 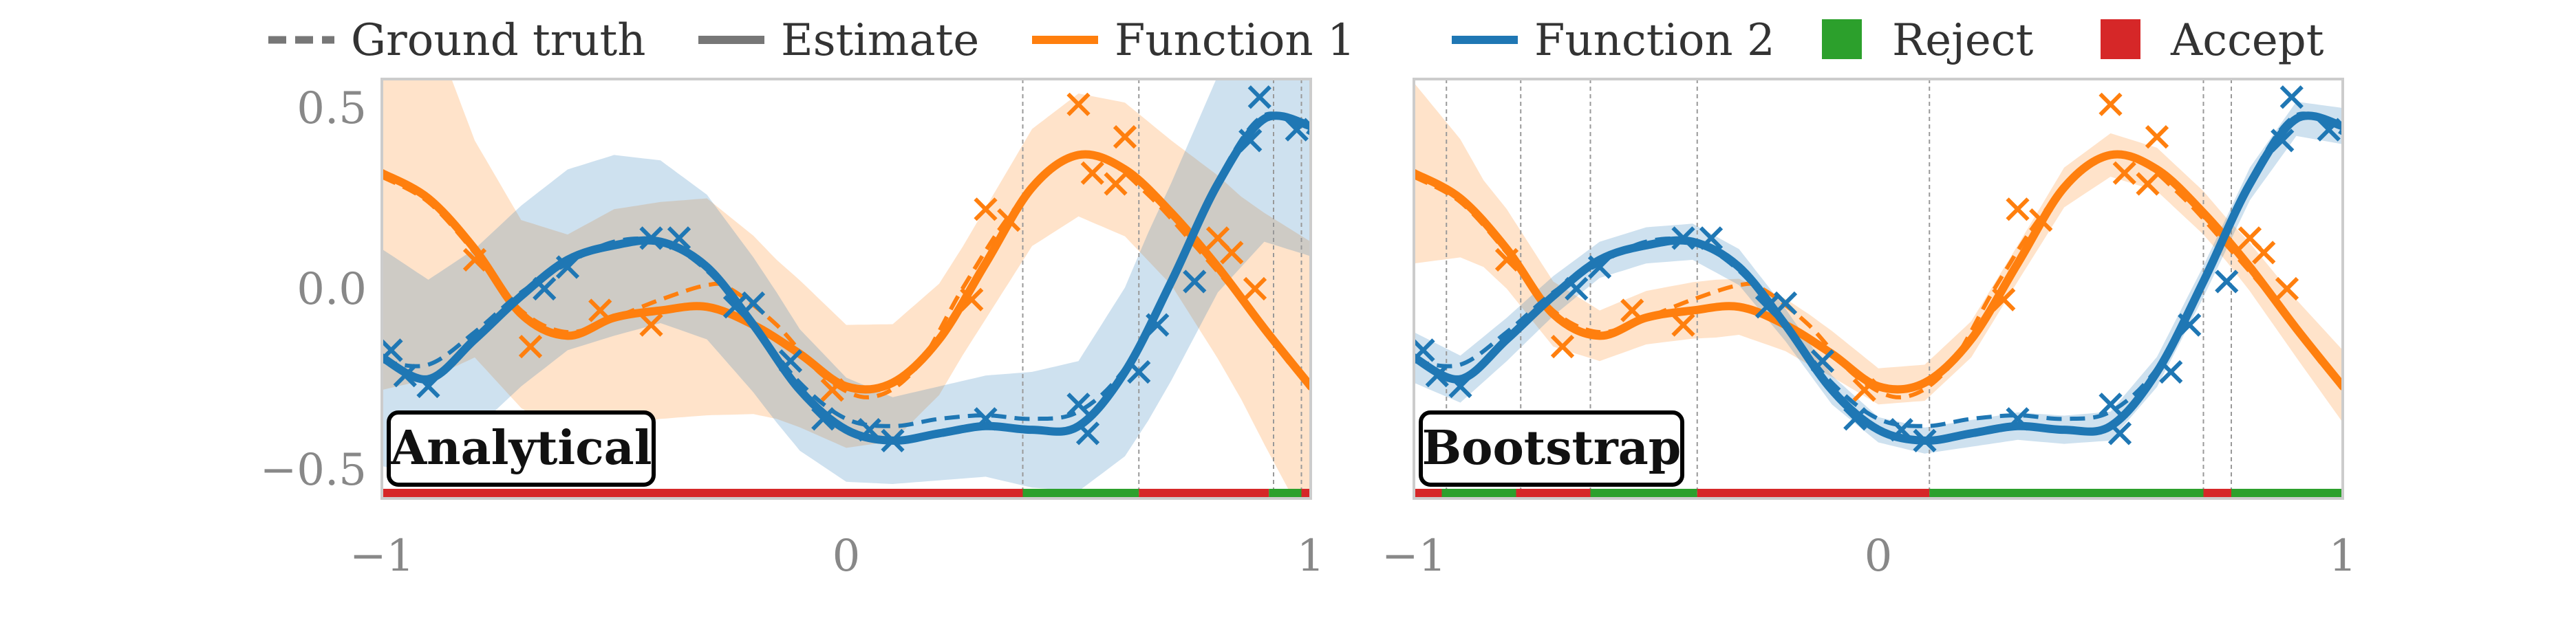 What do you see at coordinates (332, 108) in the screenshot?
I see `y-tick-label: 0.5` at bounding box center [332, 108].